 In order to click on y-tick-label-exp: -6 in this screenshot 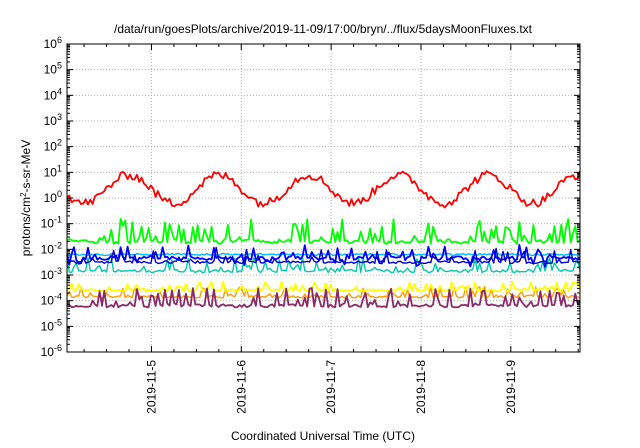, I will do `click(58, 348)`.